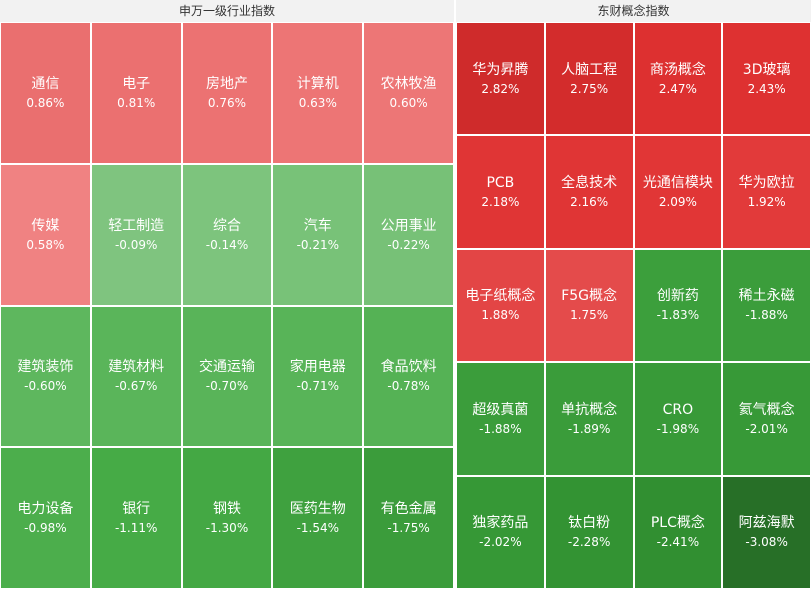  I want to click on heatmap-tile: 交通运输 -0.70%, so click(227, 376).